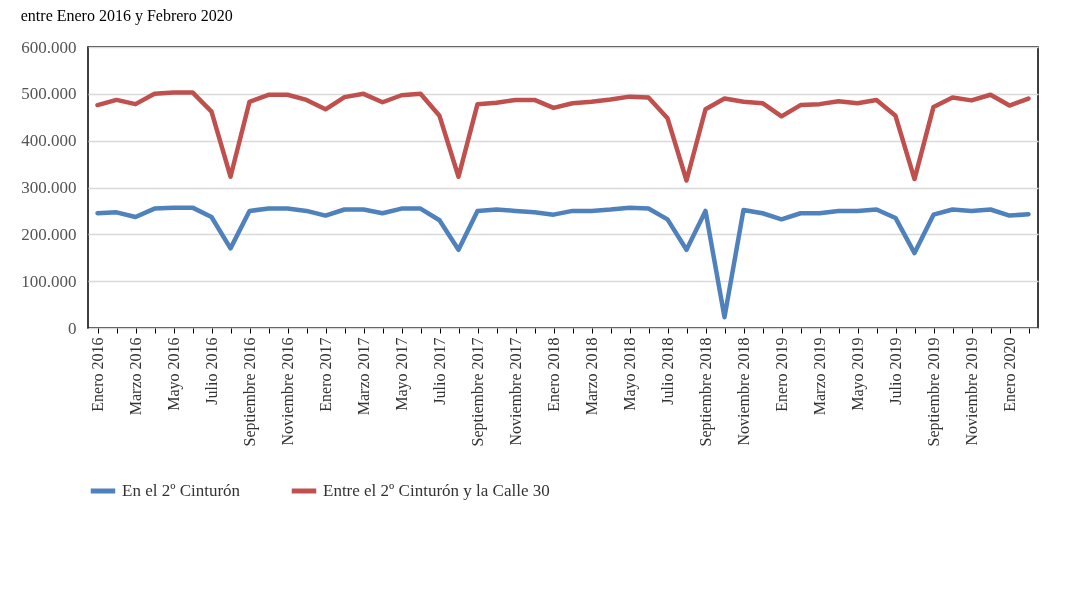 The image size is (1091, 595). What do you see at coordinates (49, 141) in the screenshot?
I see `y-tick-label: 400.000` at bounding box center [49, 141].